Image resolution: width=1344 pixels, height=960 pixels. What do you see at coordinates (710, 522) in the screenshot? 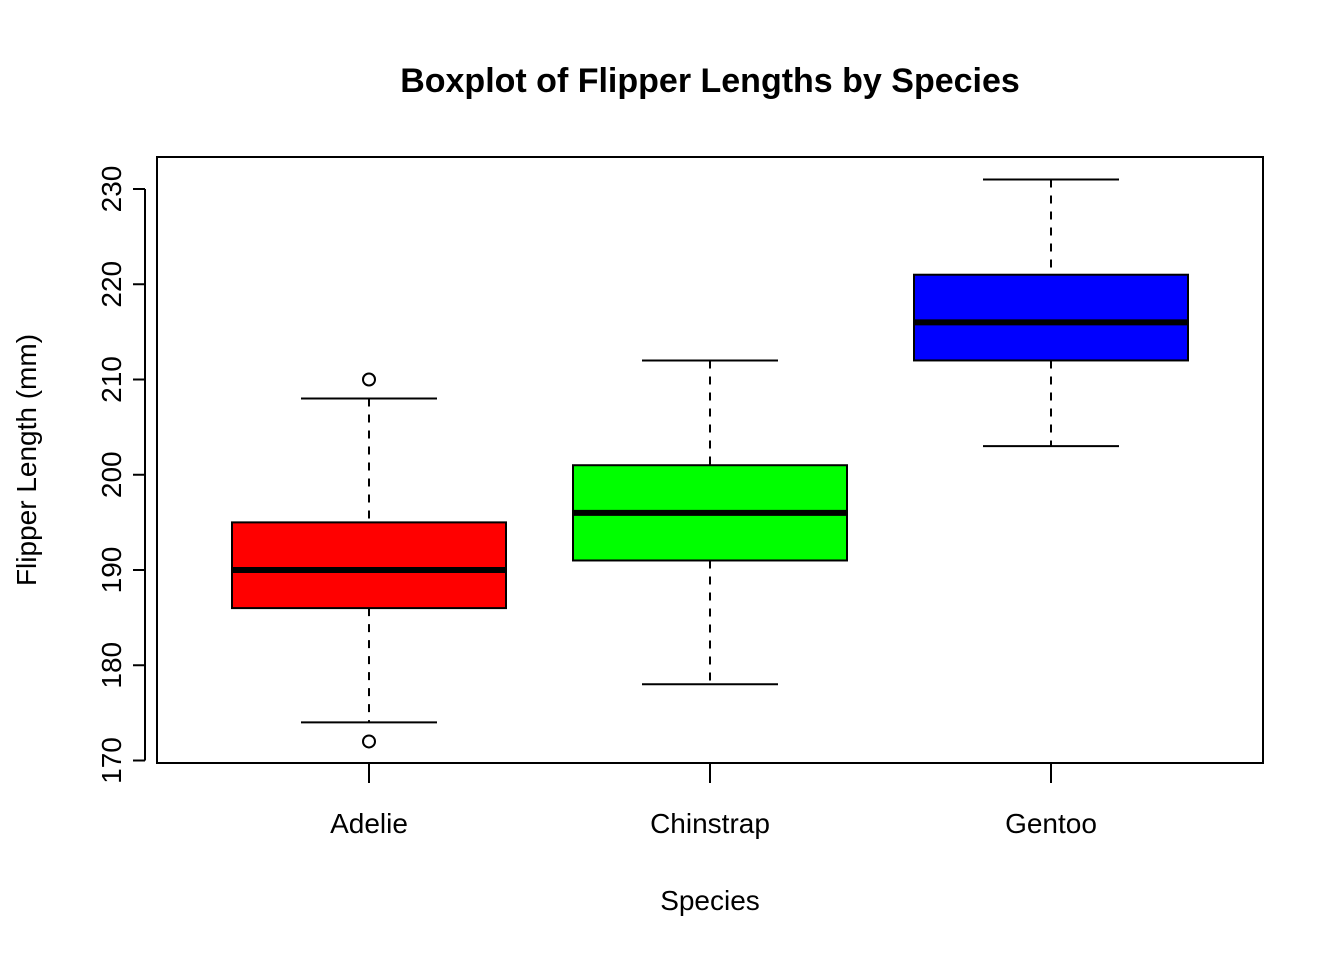
I see `box-chinstrap` at bounding box center [710, 522].